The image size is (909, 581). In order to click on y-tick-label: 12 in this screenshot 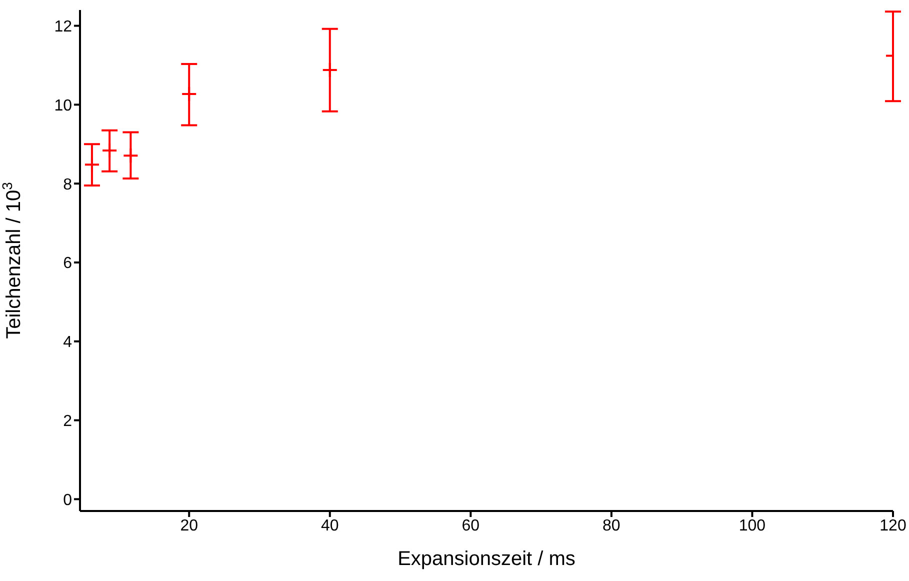, I will do `click(63, 27)`.